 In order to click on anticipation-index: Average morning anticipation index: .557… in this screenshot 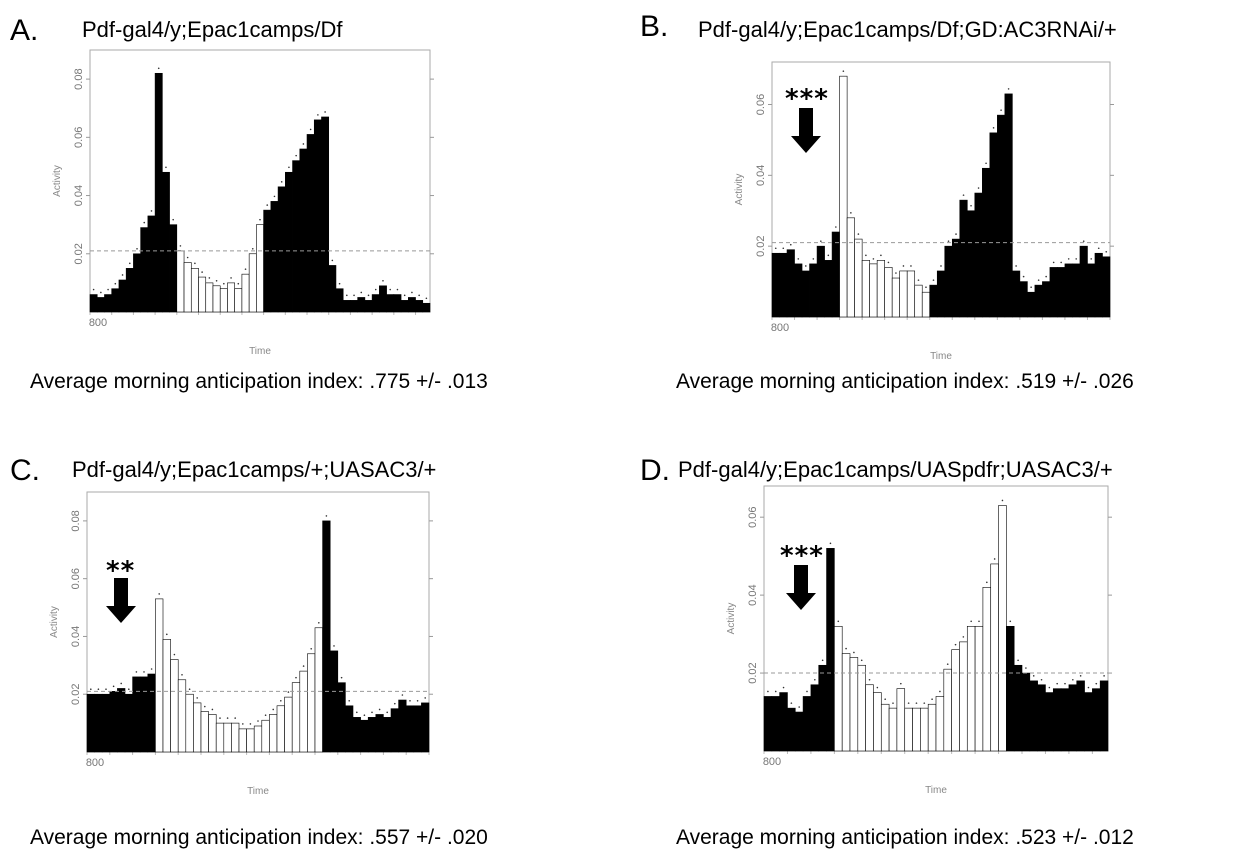, I will do `click(259, 837)`.